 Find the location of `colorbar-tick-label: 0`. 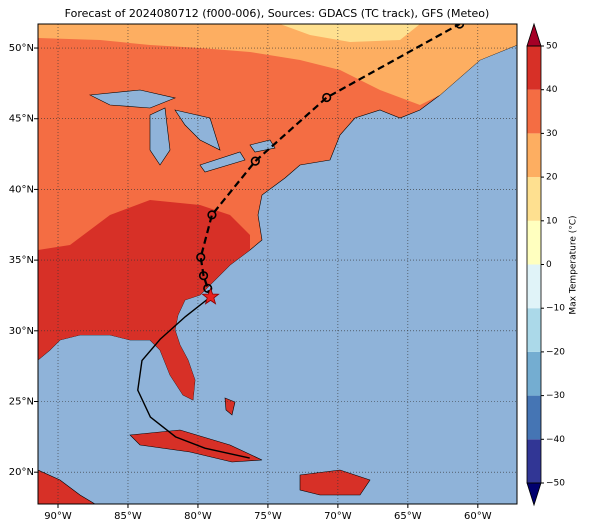

colorbar-tick-label: 0 is located at coordinates (549, 265).